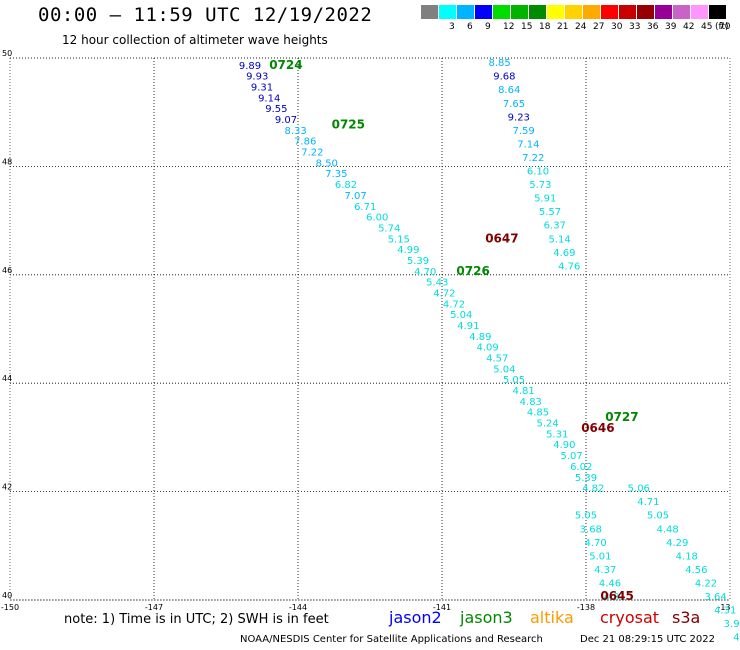 This screenshot has width=740, height=650. I want to click on lat-tick-label: 48, so click(7, 161).